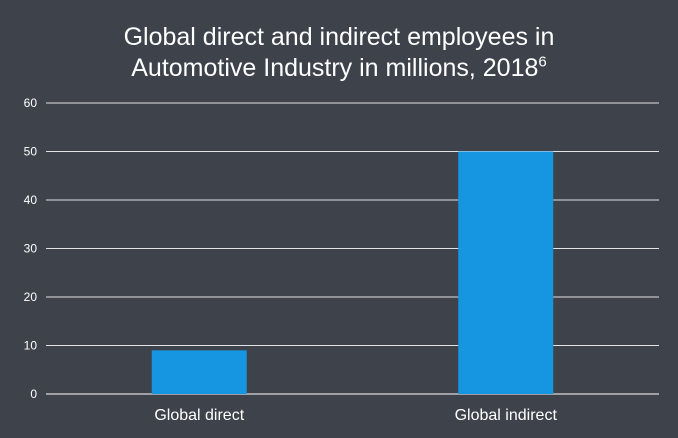 This screenshot has height=438, width=678. I want to click on bar-global-direct, so click(199, 372).